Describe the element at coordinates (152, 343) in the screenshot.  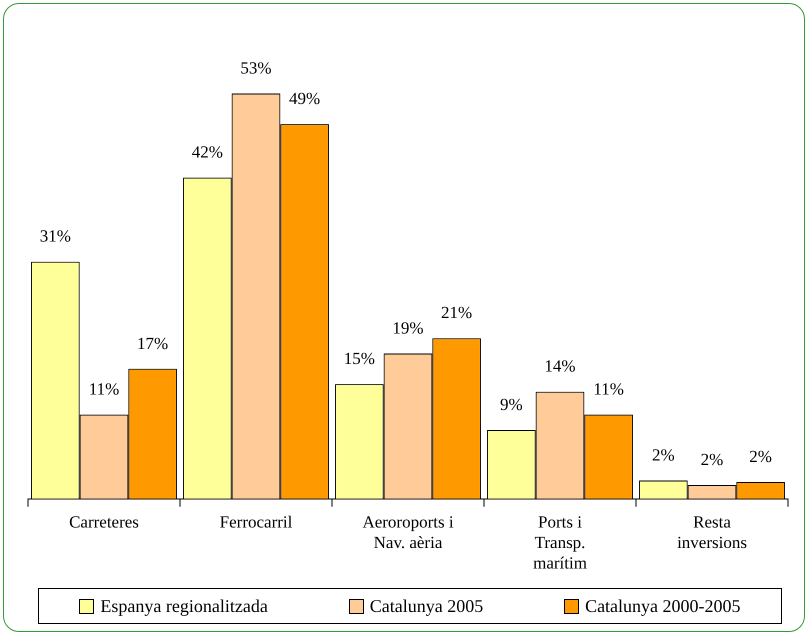
I see `data-label: 17%` at that location.